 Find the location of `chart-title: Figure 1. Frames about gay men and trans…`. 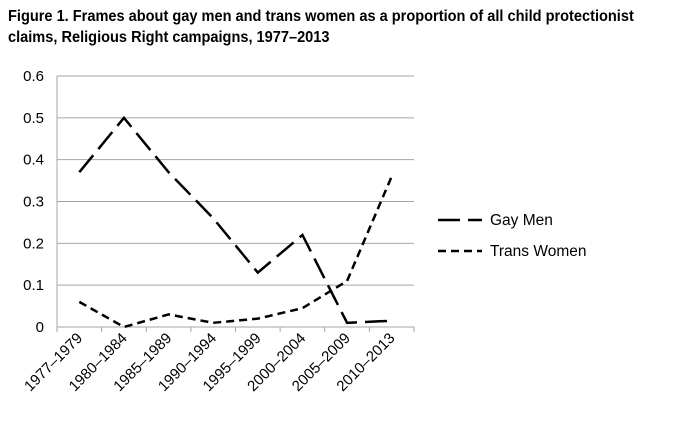

chart-title: Figure 1. Frames about gay men and trans… is located at coordinates (332, 27).